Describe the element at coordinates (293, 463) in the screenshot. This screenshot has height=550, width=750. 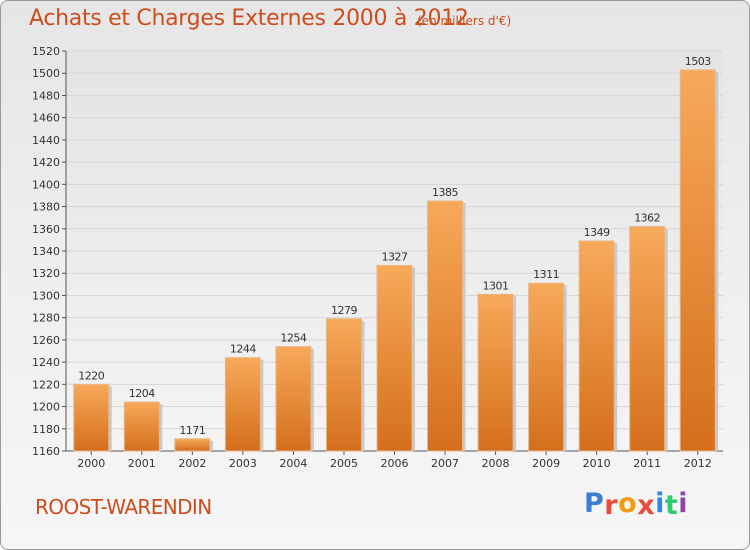
I see `x-tick-label: 2004` at that location.